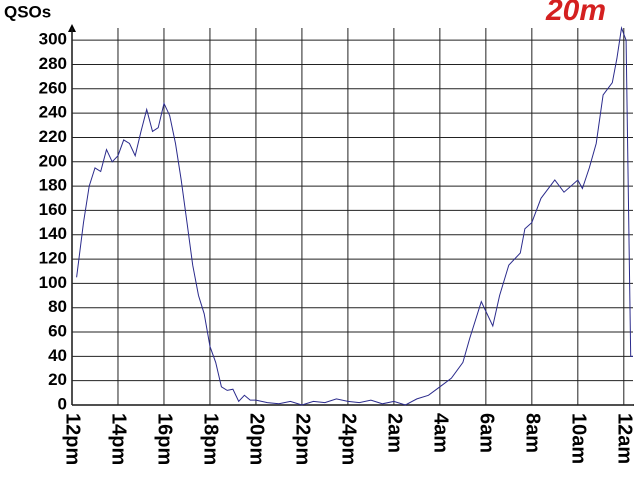 This screenshot has height=480, width=640. I want to click on x-tick-label: 12am, so click(625, 438).